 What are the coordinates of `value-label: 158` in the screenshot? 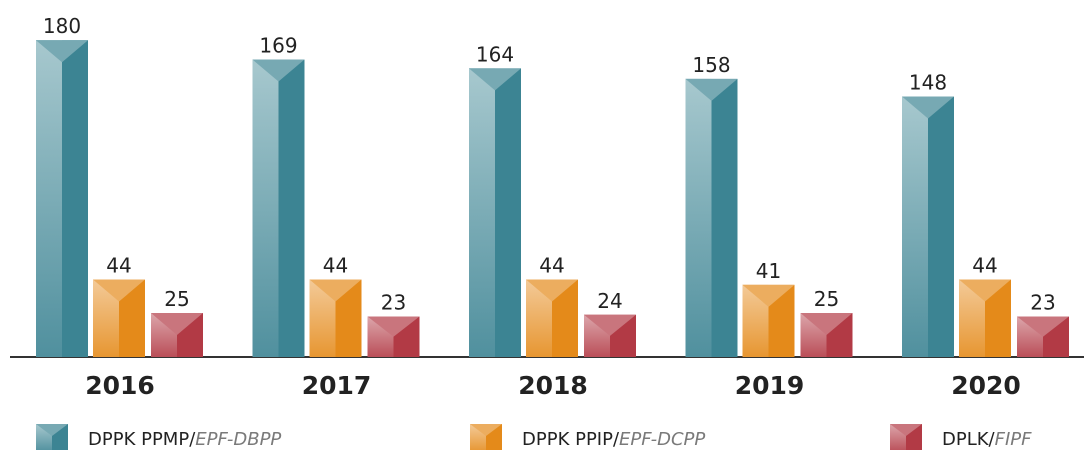 It's located at (711, 65).